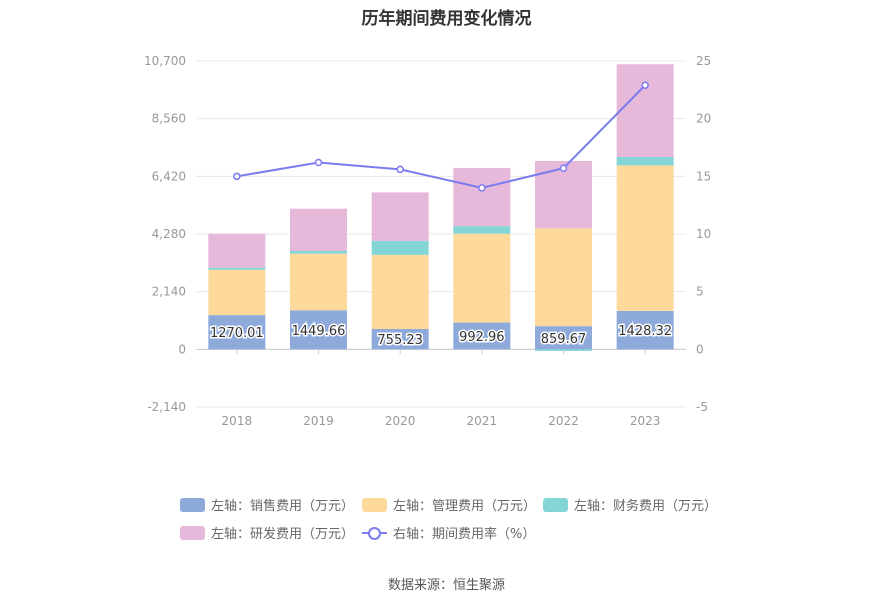 This screenshot has width=893, height=603. I want to click on left-axis-tick-label: 10,700, so click(165, 61).